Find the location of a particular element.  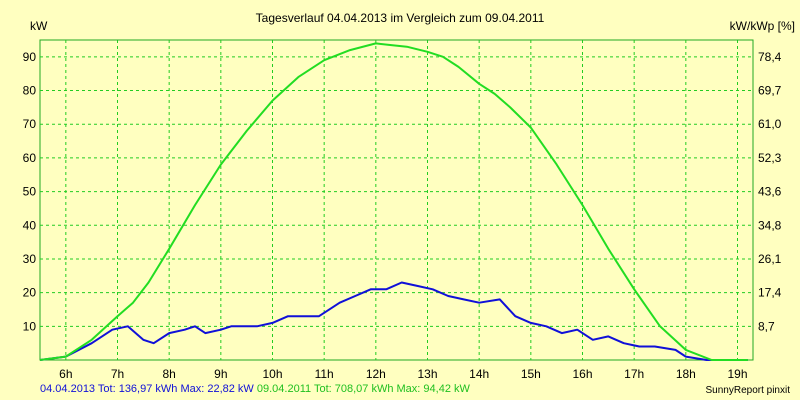

x-tick-label: 7h is located at coordinates (117, 374).